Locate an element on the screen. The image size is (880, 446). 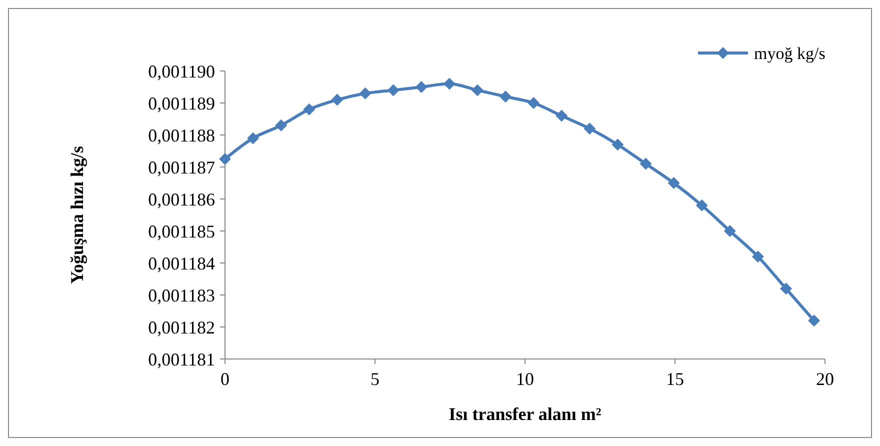
y-tick-label: 0,001184 is located at coordinates (181, 263).